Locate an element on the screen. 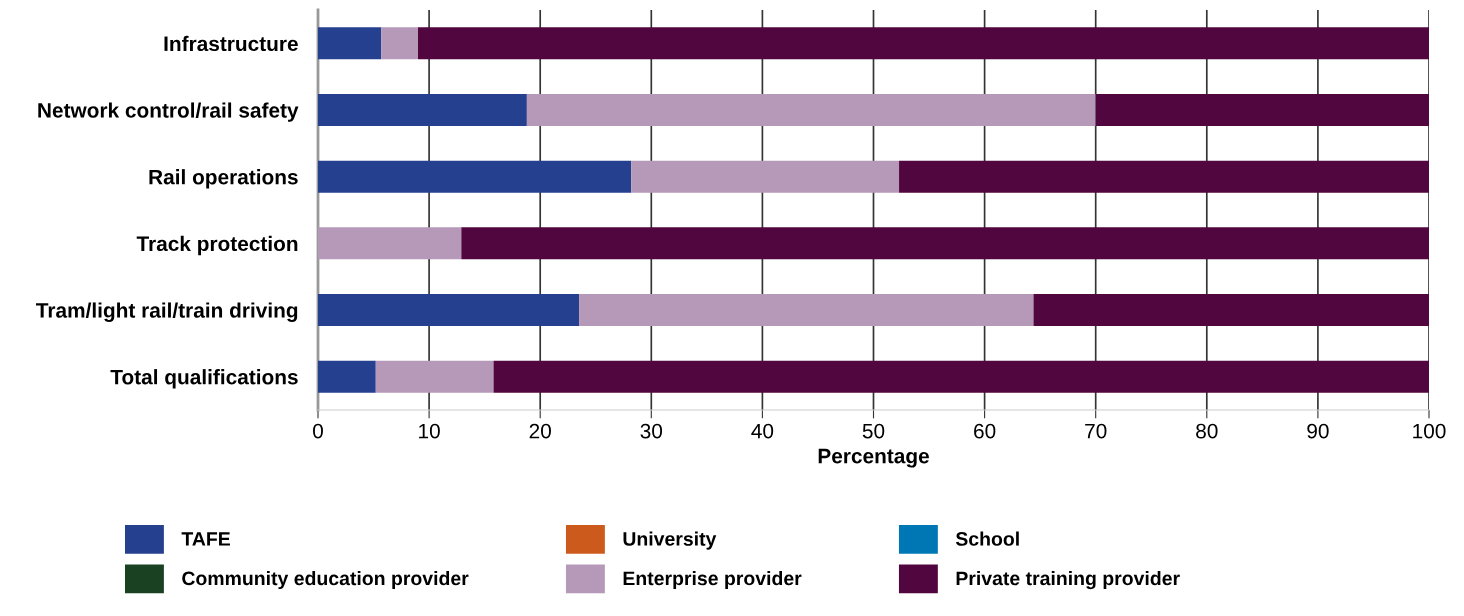 The height and width of the screenshot is (616, 1464). x-tick-label: 40 is located at coordinates (762, 431).